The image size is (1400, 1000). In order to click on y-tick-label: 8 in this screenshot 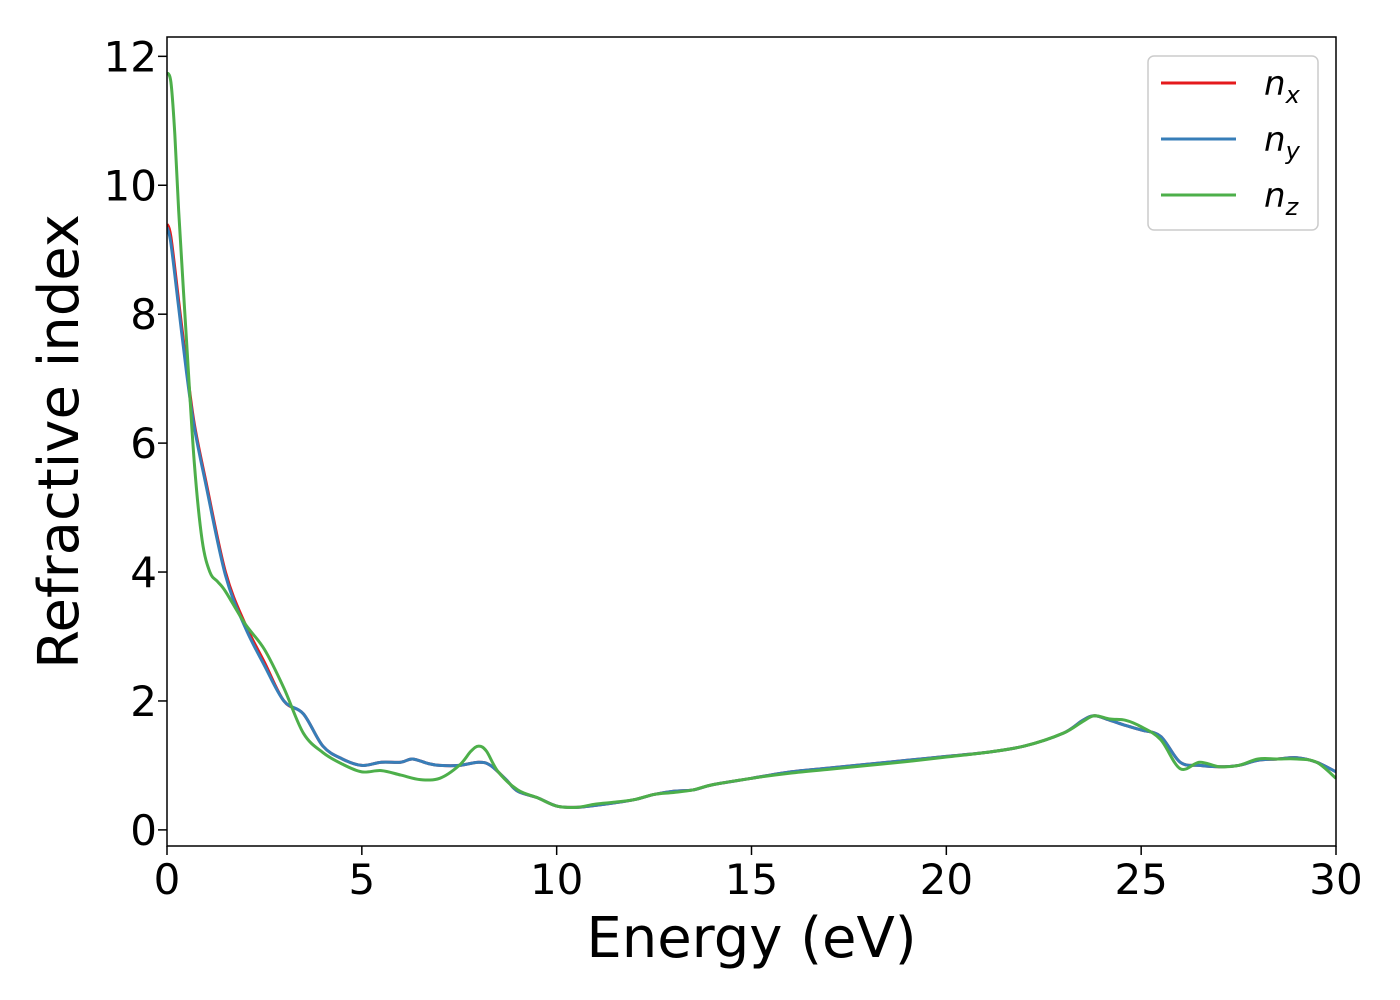, I will do `click(143, 314)`.